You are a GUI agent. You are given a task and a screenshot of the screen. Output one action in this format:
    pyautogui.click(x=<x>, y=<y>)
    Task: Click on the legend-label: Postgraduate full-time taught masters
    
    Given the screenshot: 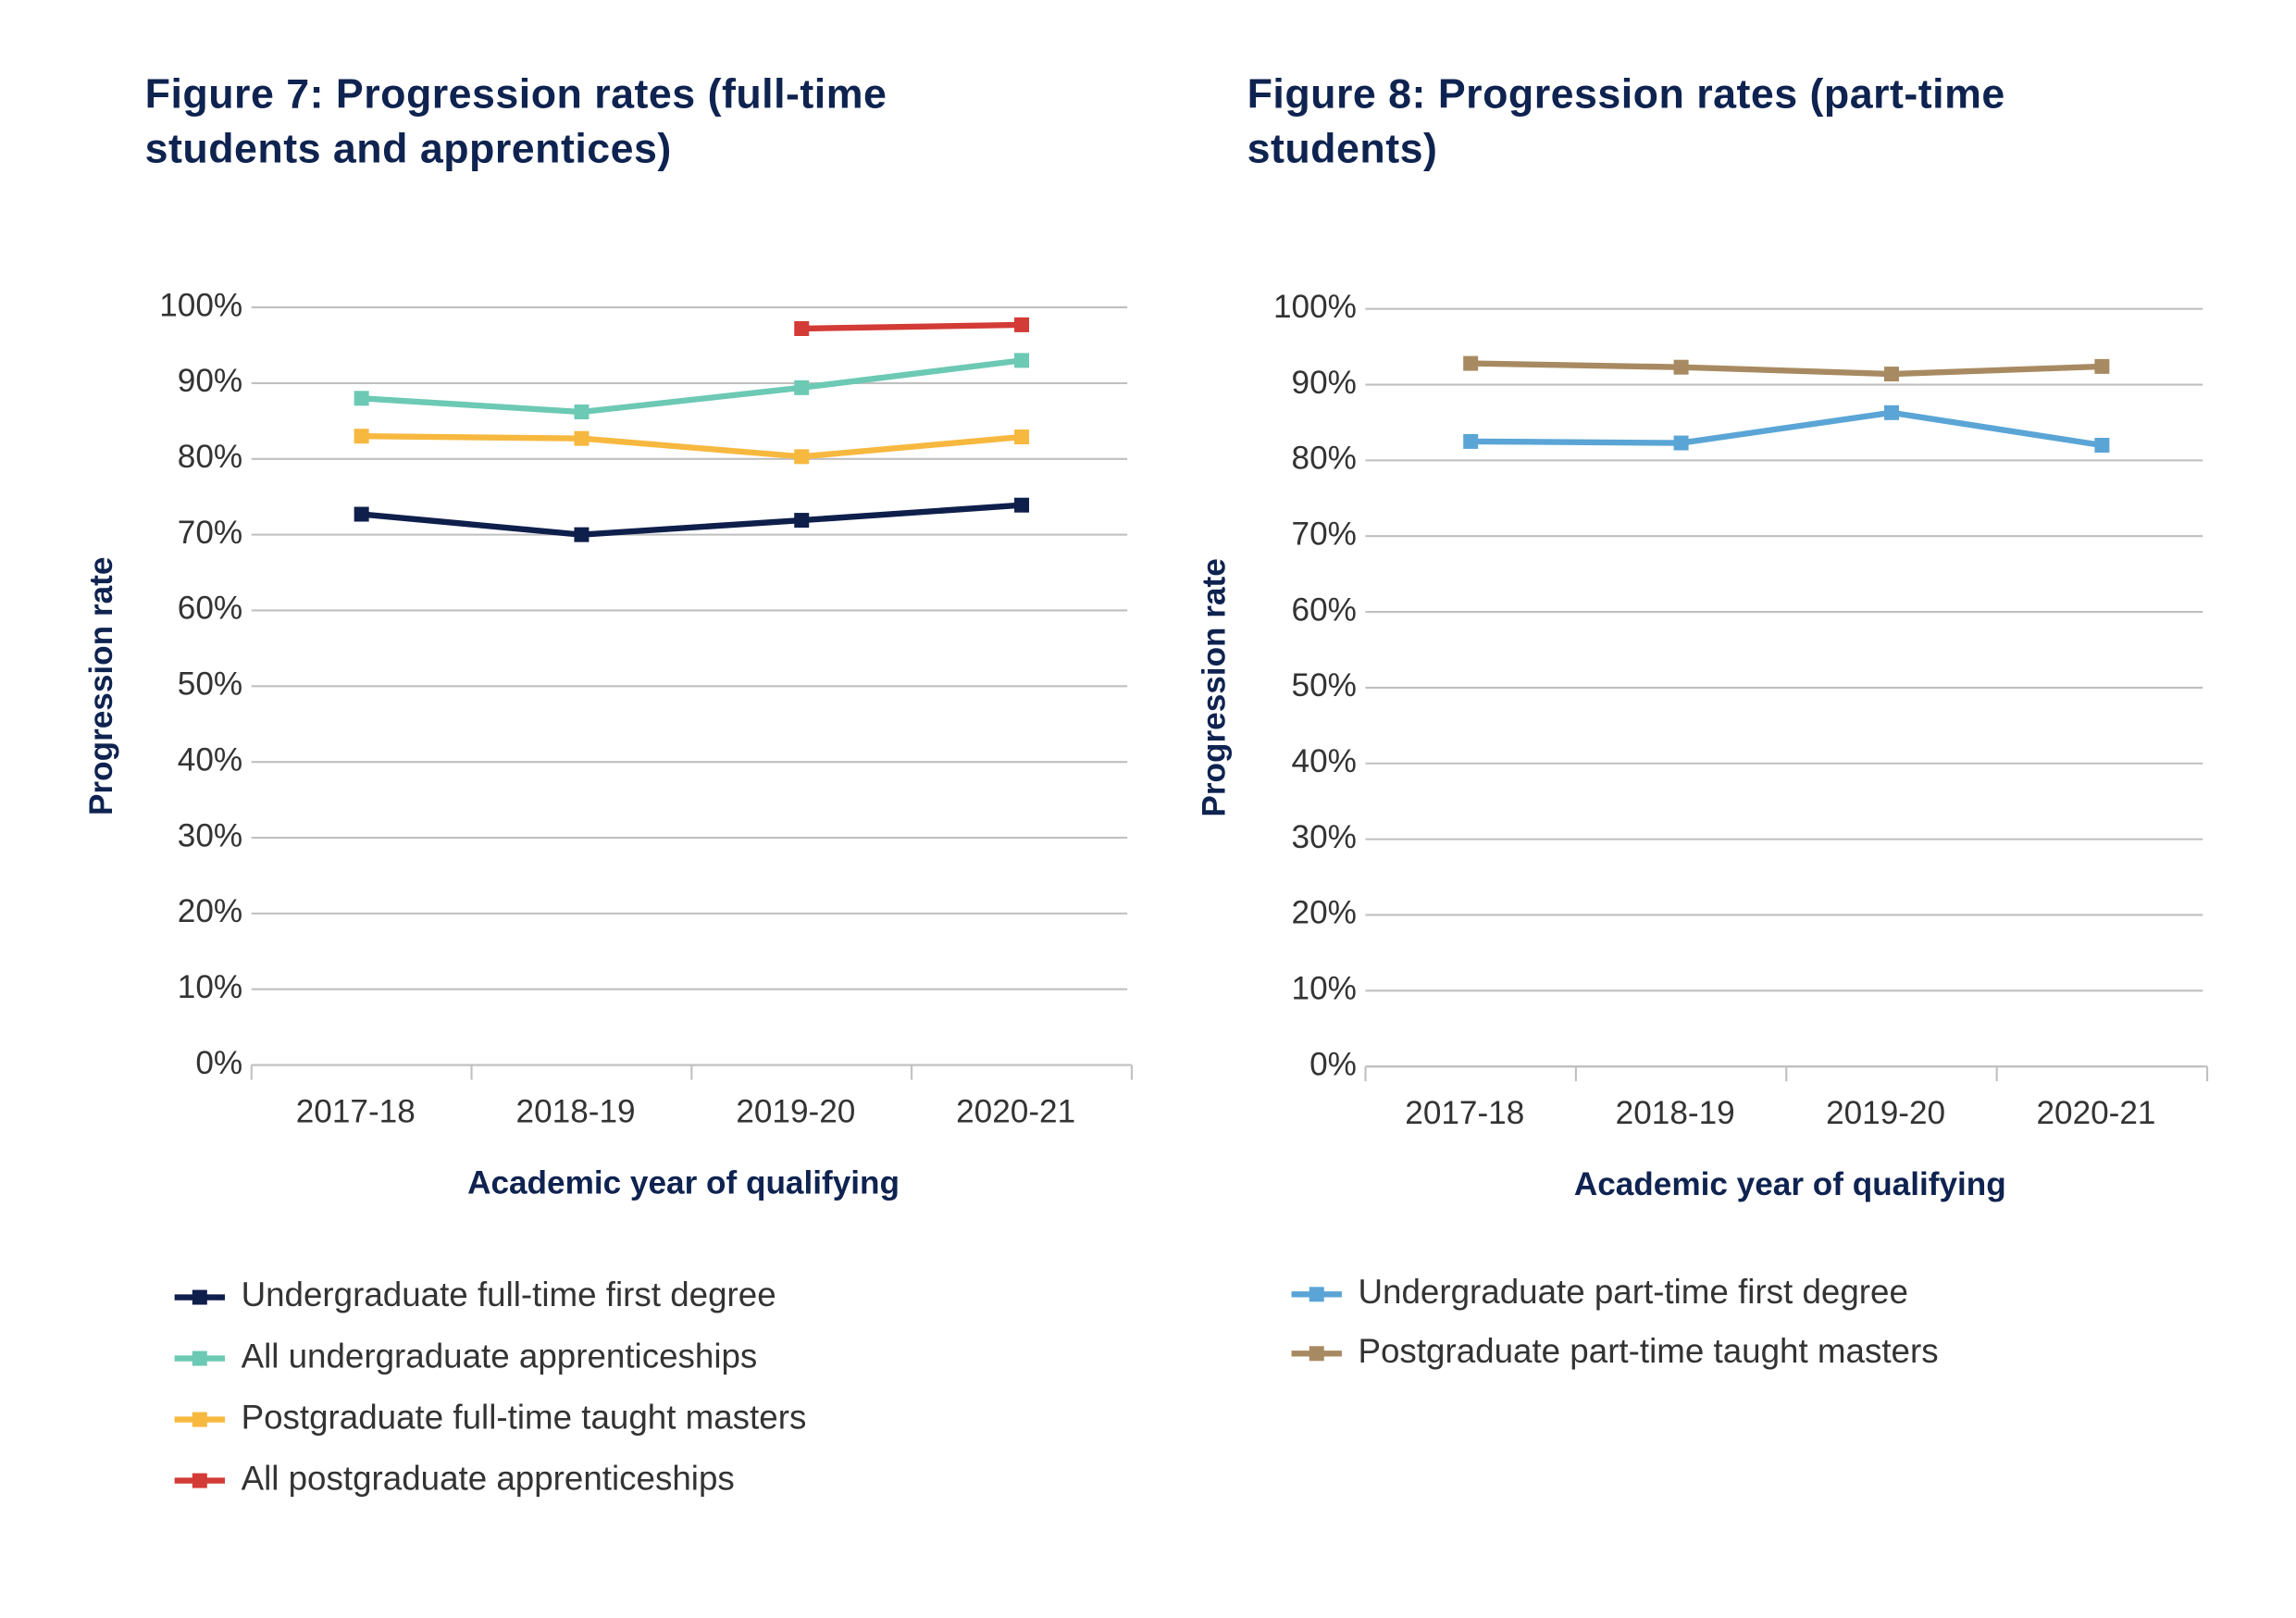 What is the action you would take?
    pyautogui.click(x=525, y=1417)
    